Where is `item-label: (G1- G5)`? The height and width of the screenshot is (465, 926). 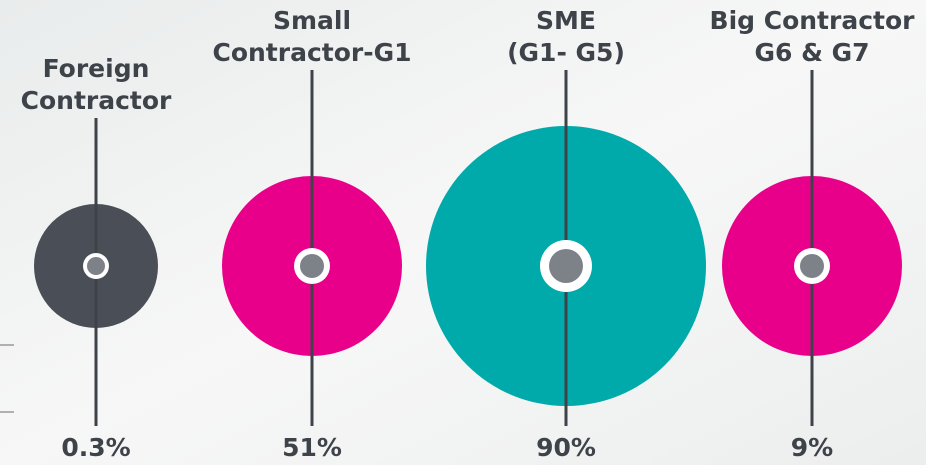
item-label: (G1- G5) is located at coordinates (566, 52).